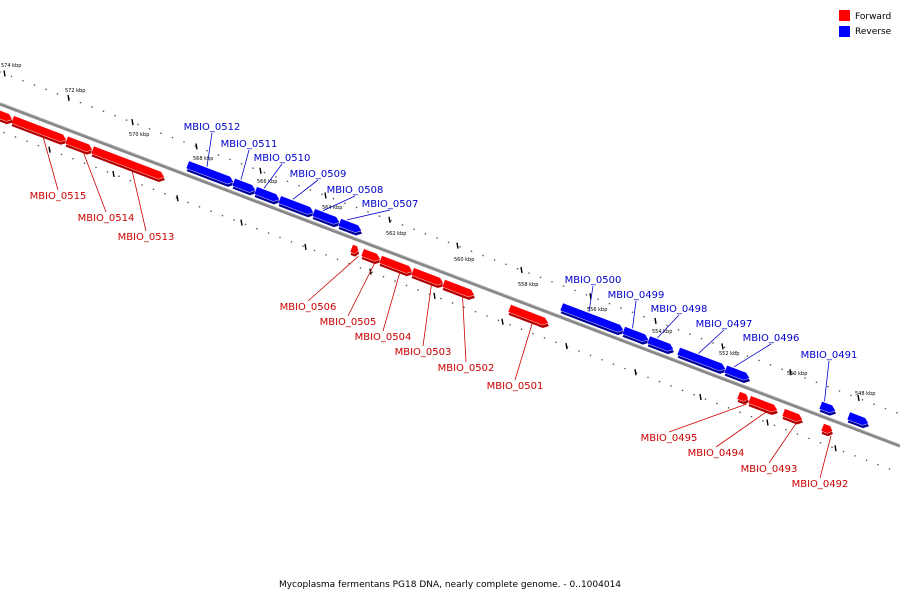 The width and height of the screenshot is (900, 600). Describe the element at coordinates (716, 453) in the screenshot. I see `gene-label: MBIO_0494` at that location.